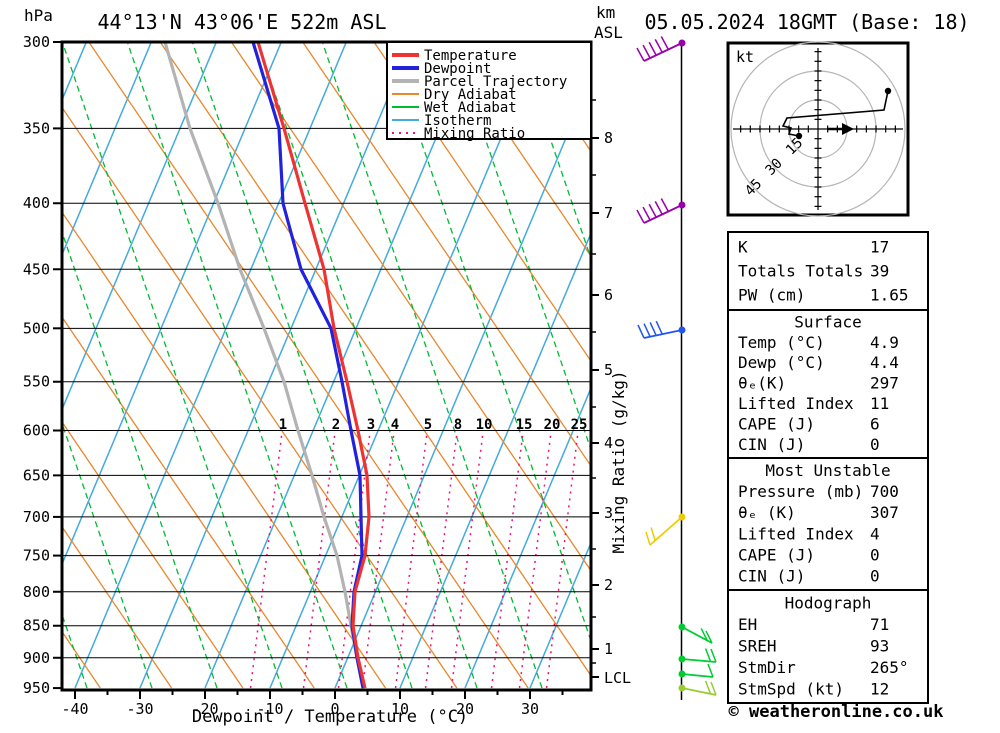  Describe the element at coordinates (745, 57) in the screenshot. I see `hodograph-unit-label: kt` at that location.